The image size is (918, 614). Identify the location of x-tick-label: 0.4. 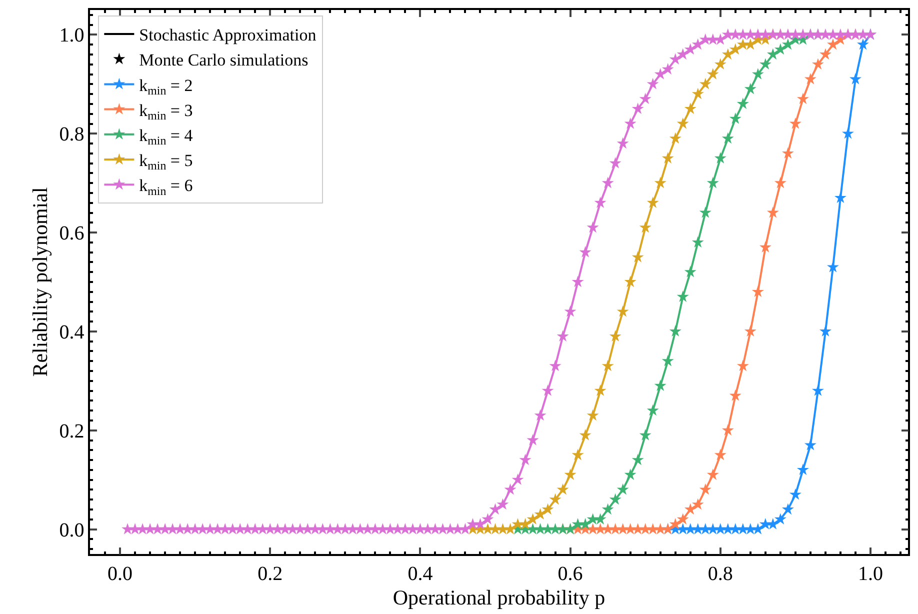
(420, 573).